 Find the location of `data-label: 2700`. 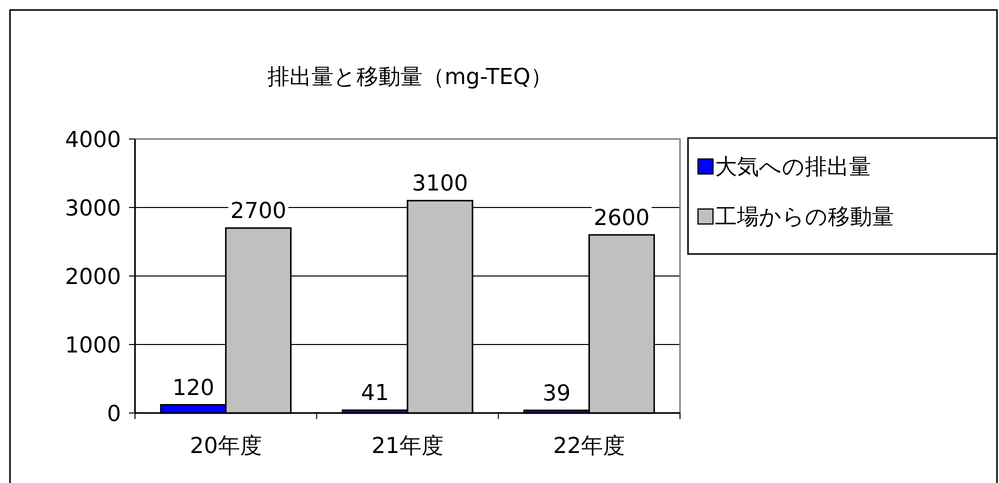

data-label: 2700 is located at coordinates (258, 211).